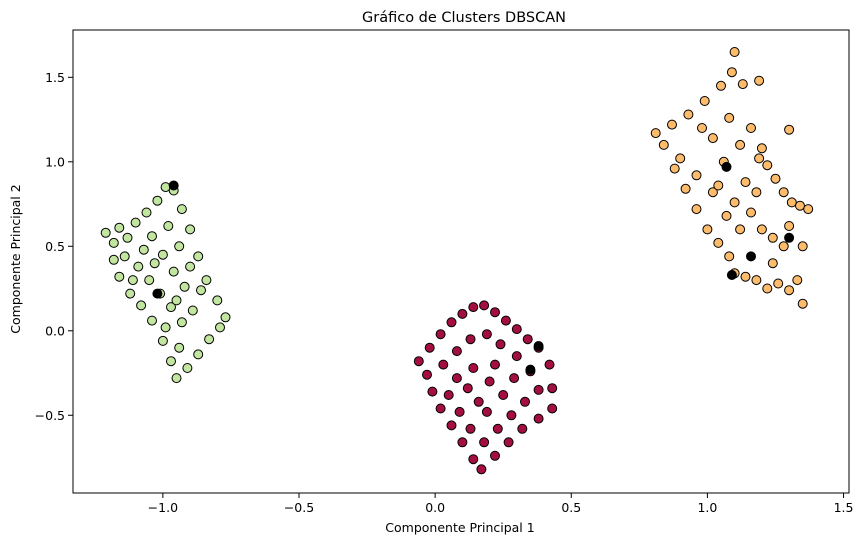 Image resolution: width=864 pixels, height=545 pixels. I want to click on x-tick-label-5: 1.5, so click(844, 507).